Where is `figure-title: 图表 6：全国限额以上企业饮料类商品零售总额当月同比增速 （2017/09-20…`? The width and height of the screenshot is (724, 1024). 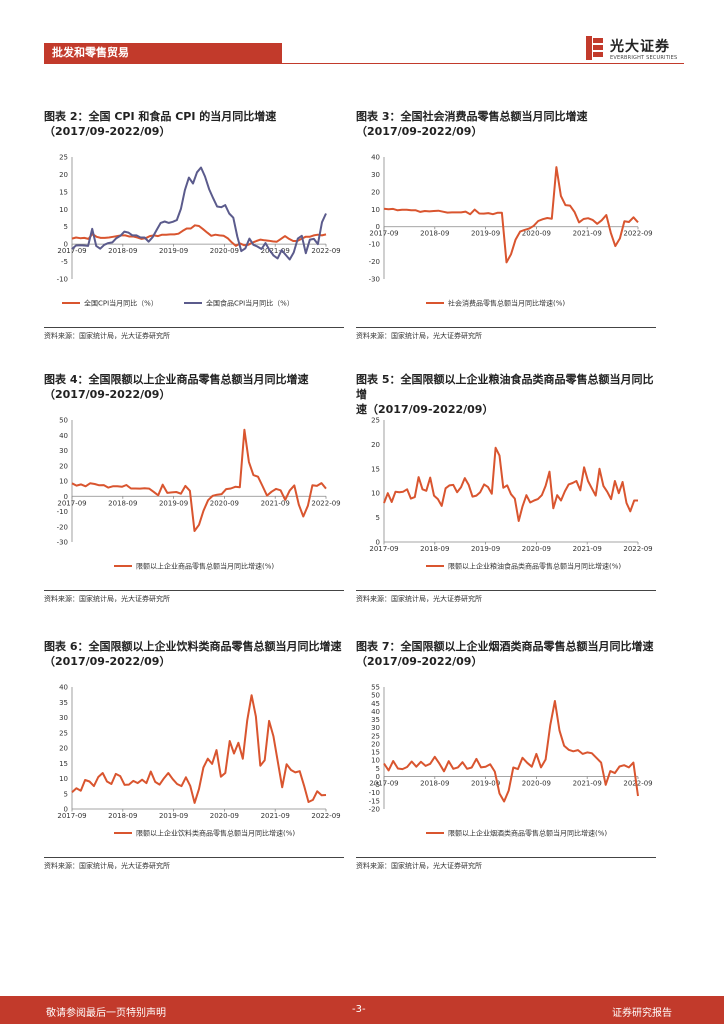 figure-title: 图表 6：全国限额以上企业饮料类商品零售总额当月同比增速 （2017/09-20… is located at coordinates (193, 654).